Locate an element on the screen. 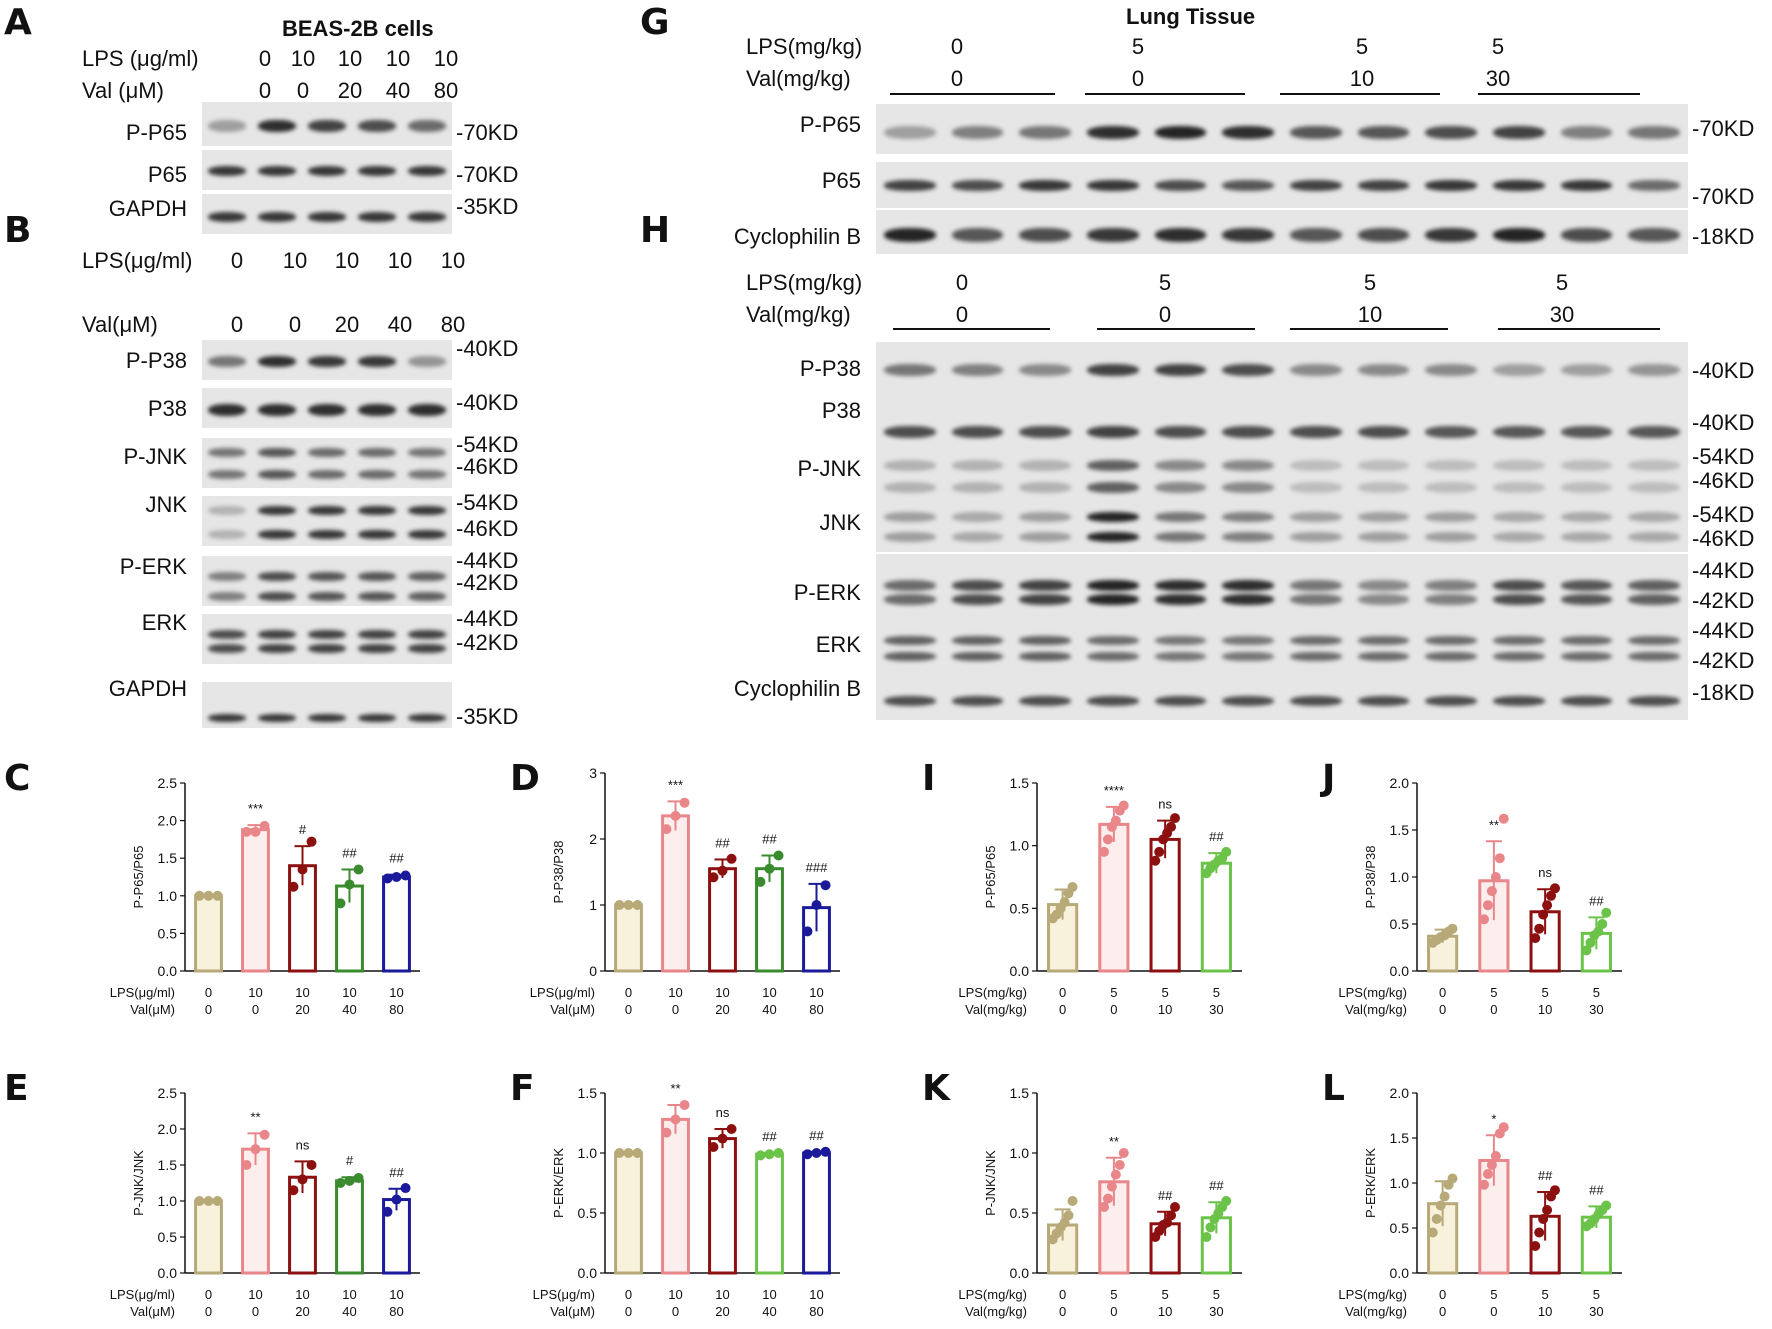 The image size is (1772, 1329). x-val-value: 10 is located at coordinates (1165, 1009).